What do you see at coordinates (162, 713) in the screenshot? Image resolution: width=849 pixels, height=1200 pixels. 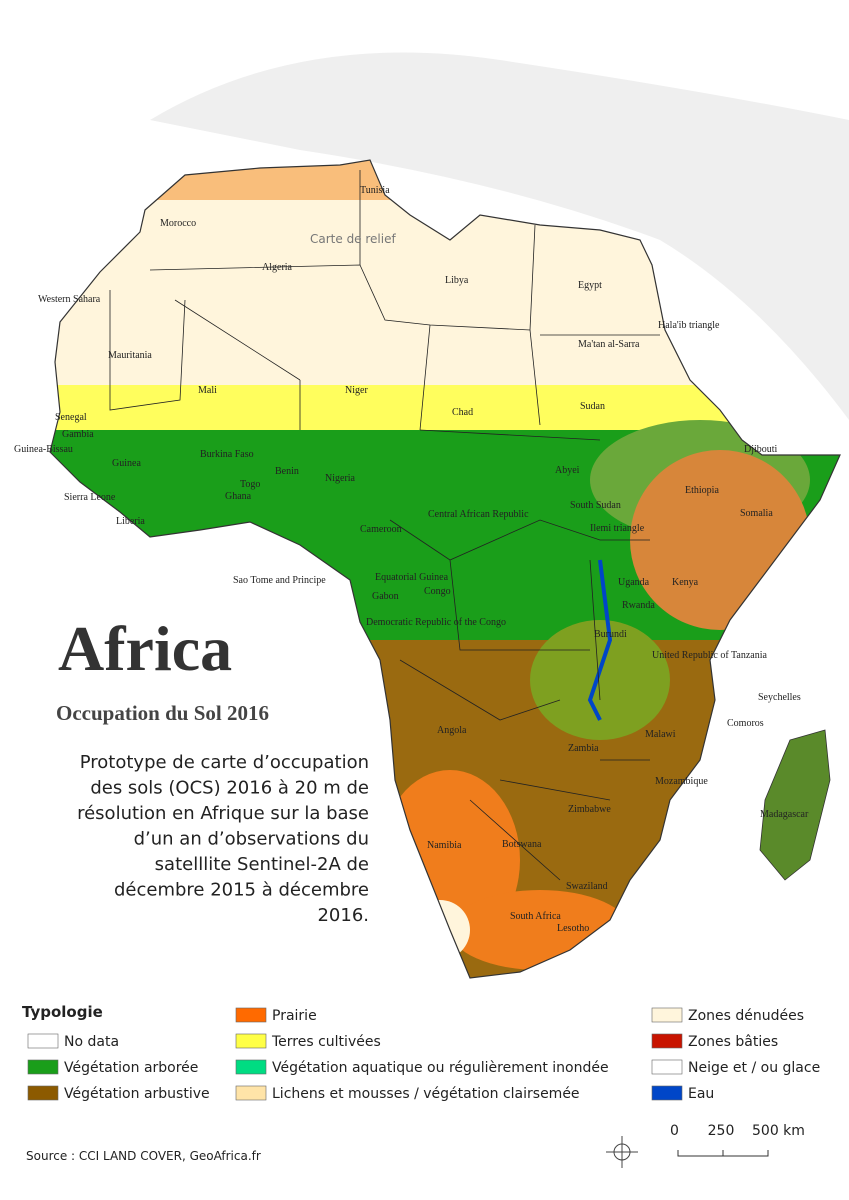 I see `subtitle: Occupation du Sol 2016` at bounding box center [162, 713].